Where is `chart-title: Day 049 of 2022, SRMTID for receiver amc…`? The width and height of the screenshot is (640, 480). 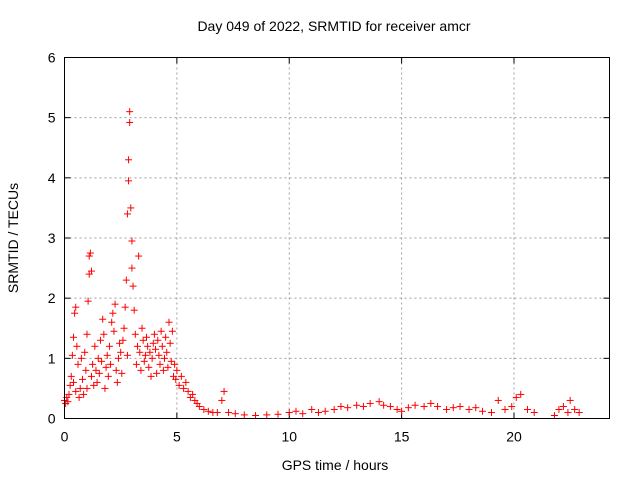 chart-title: Day 049 of 2022, SRMTID for receiver amc… is located at coordinates (333, 26).